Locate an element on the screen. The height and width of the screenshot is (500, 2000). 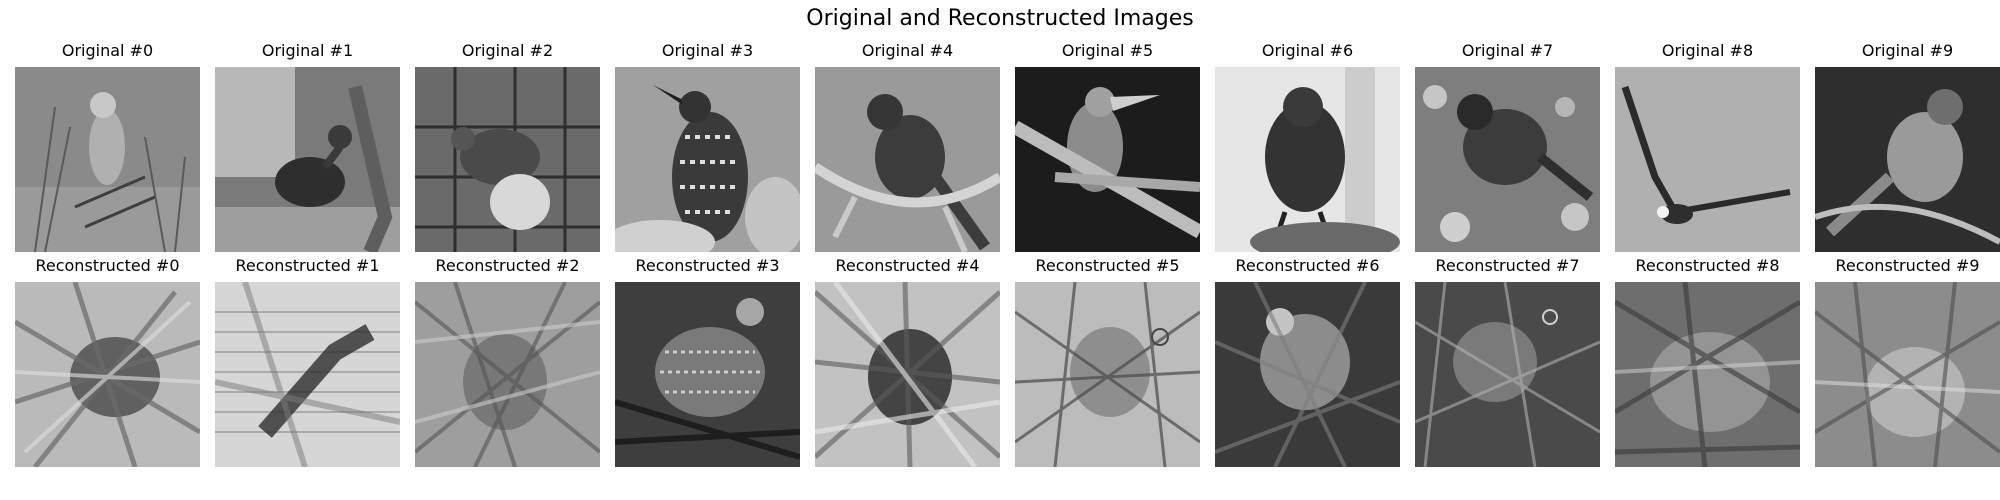
original-image-title: Original #9 is located at coordinates (1907, 50).